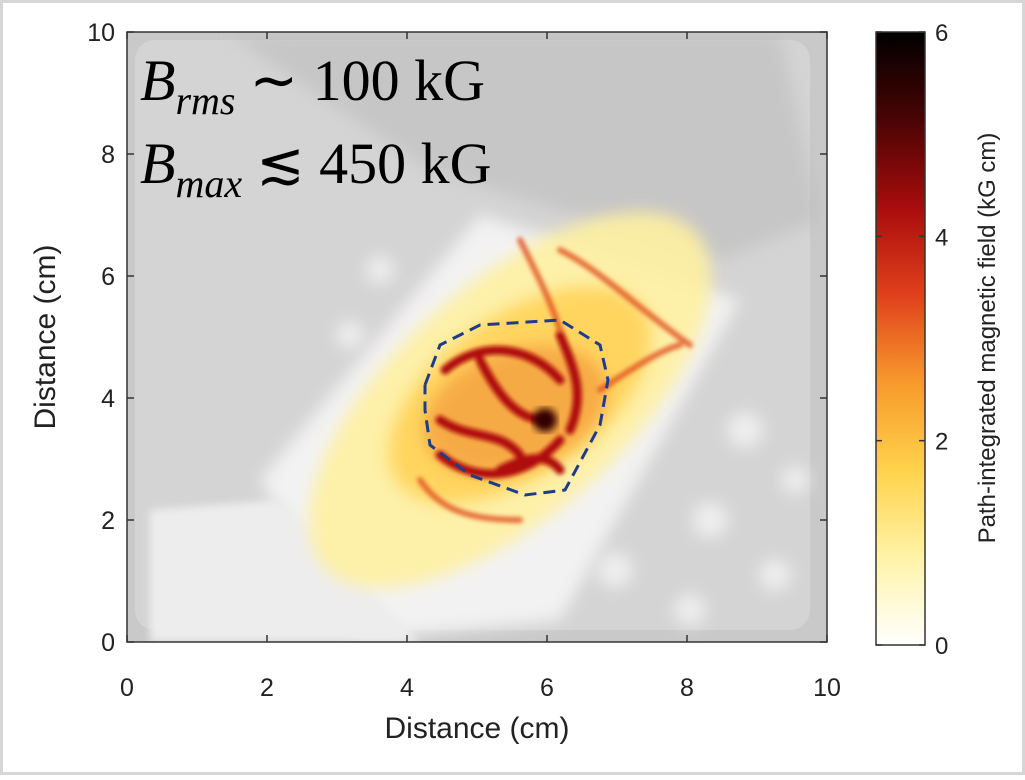 The width and height of the screenshot is (1025, 780). Describe the element at coordinates (987, 338) in the screenshot. I see `colorbar-label: Path-integrated magnetic field (kG cm)` at that location.